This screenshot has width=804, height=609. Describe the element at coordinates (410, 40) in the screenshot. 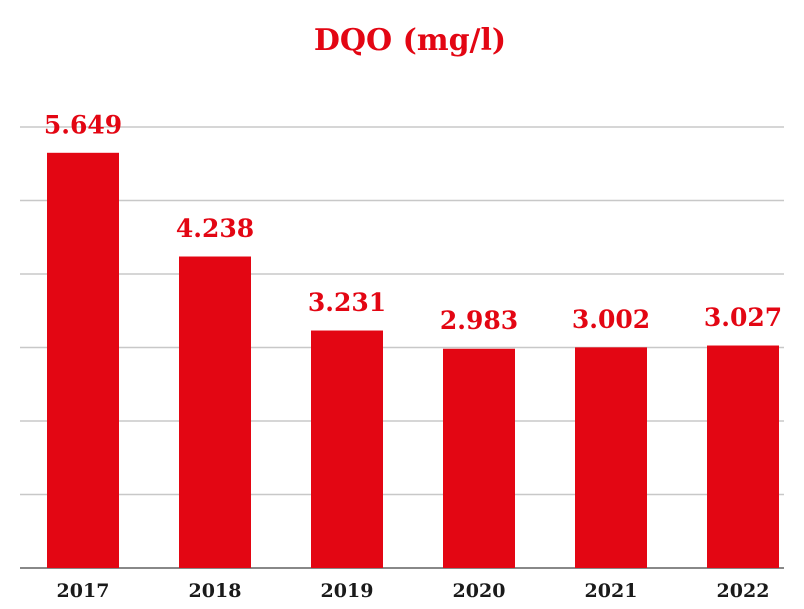

I see `chart-title: DQO (mg/l)` at that location.